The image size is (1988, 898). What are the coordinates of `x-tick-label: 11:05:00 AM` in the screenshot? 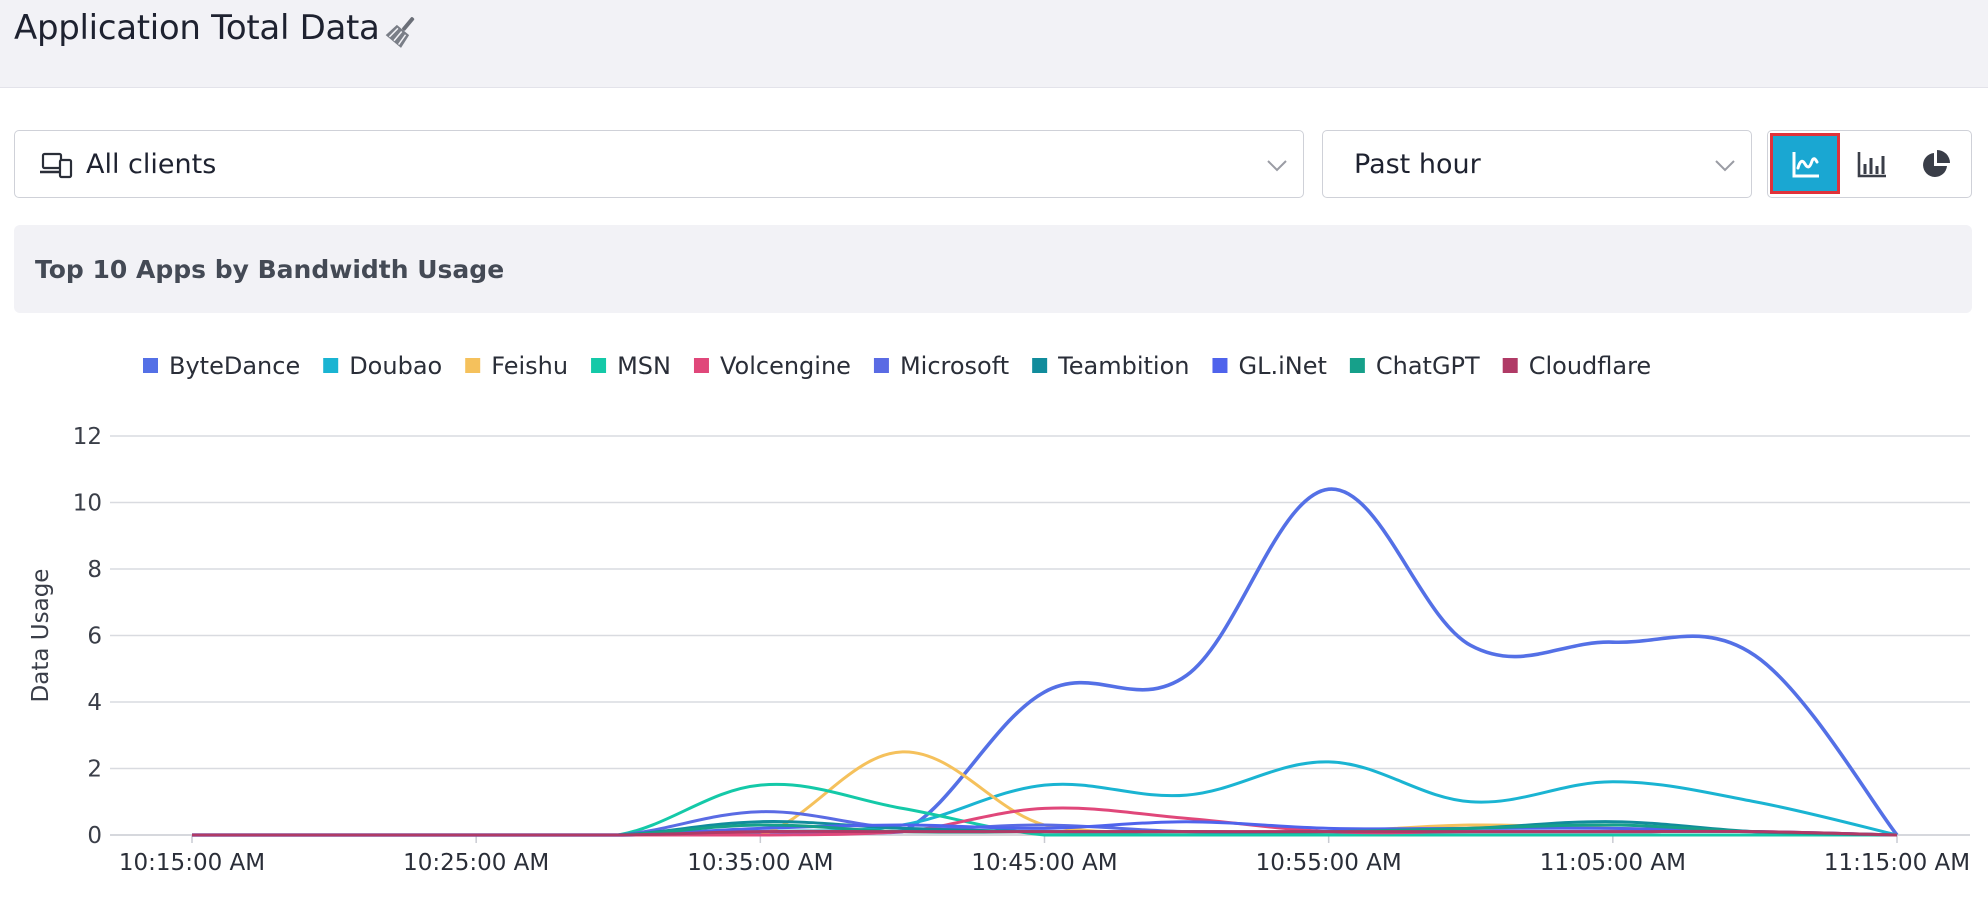 It's located at (1613, 863).